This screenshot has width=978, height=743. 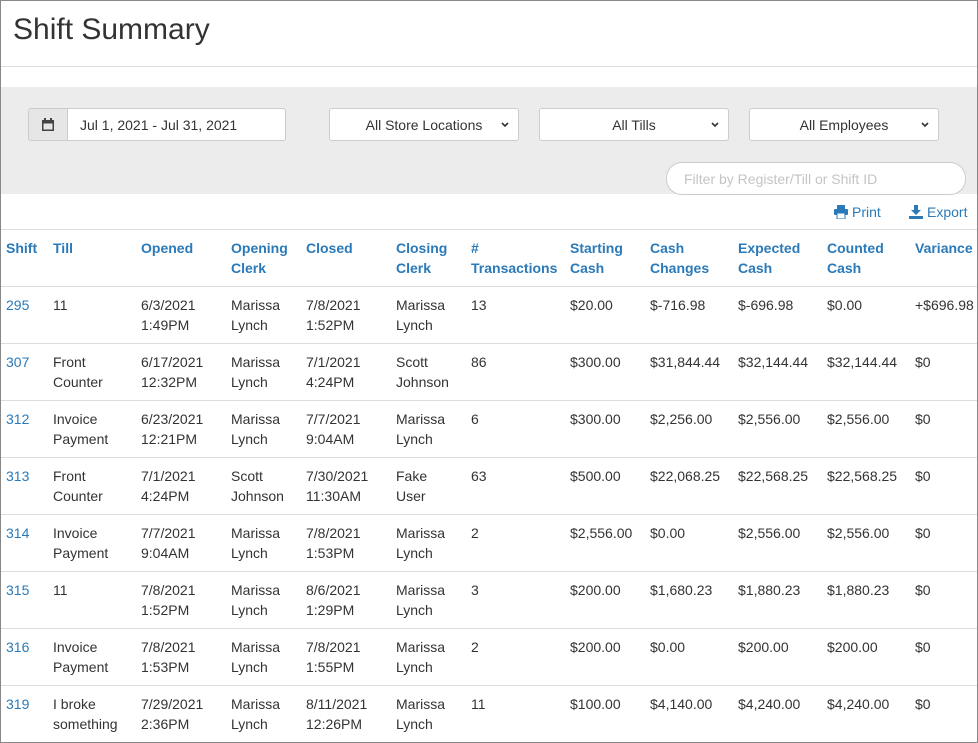 I want to click on table-cell: 8/6/2021 1:29PM, so click(x=351, y=600).